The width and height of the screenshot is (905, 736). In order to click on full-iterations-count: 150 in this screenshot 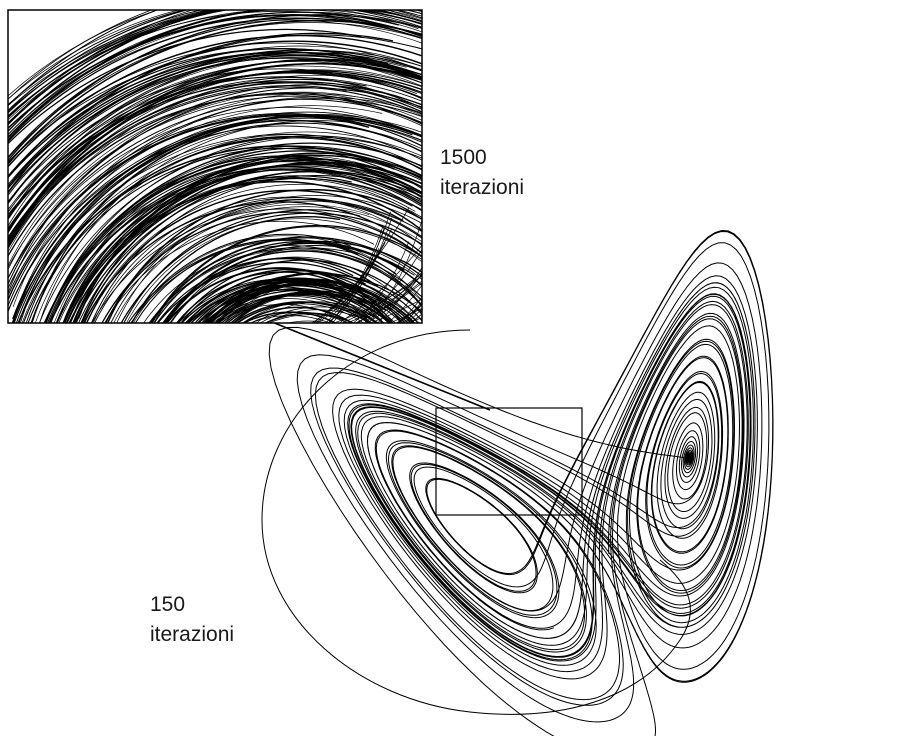, I will do `click(168, 604)`.